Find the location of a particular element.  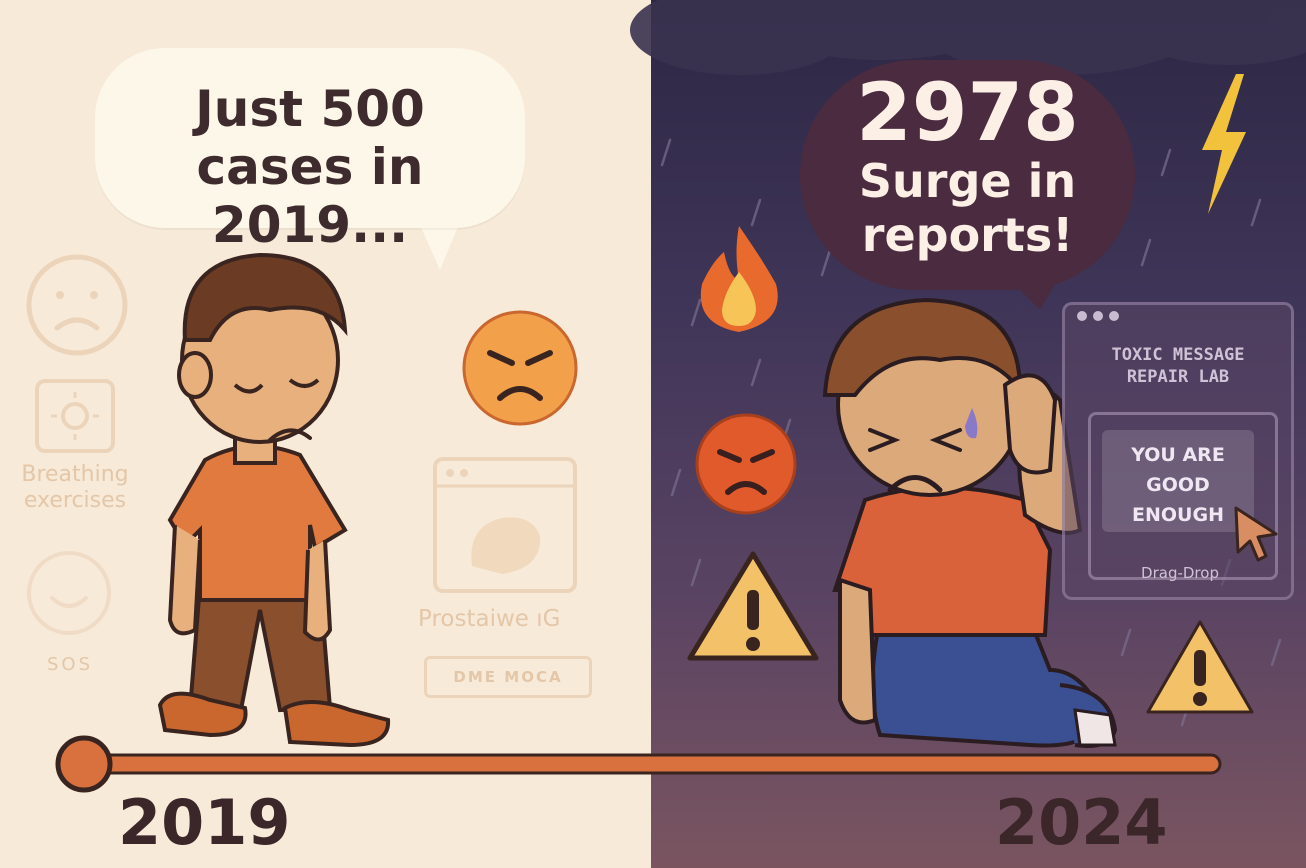

report-count: 2978 is located at coordinates (967, 112).